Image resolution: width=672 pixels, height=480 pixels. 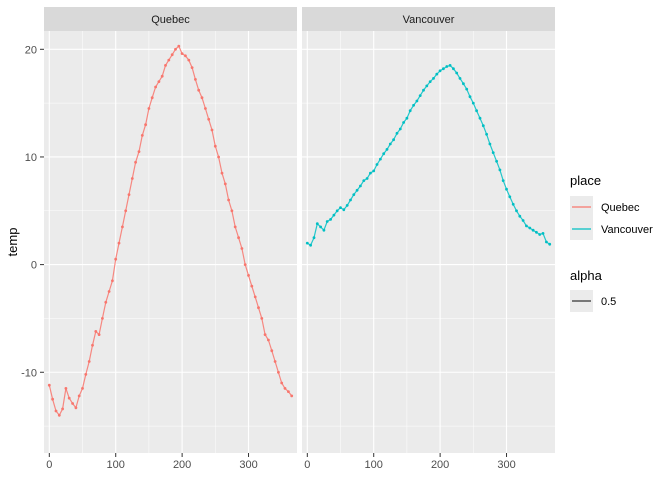 I want to click on strip-background-vancouver, so click(x=428, y=19).